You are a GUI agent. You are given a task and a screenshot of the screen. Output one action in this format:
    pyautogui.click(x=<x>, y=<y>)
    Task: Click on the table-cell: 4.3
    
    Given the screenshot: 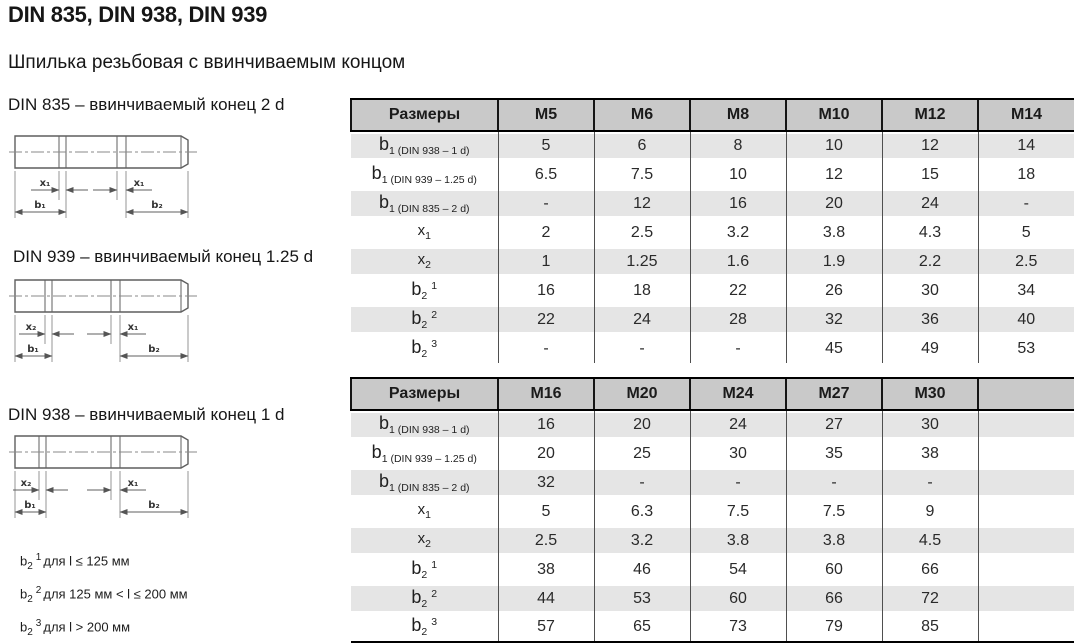 What is the action you would take?
    pyautogui.click(x=929, y=232)
    